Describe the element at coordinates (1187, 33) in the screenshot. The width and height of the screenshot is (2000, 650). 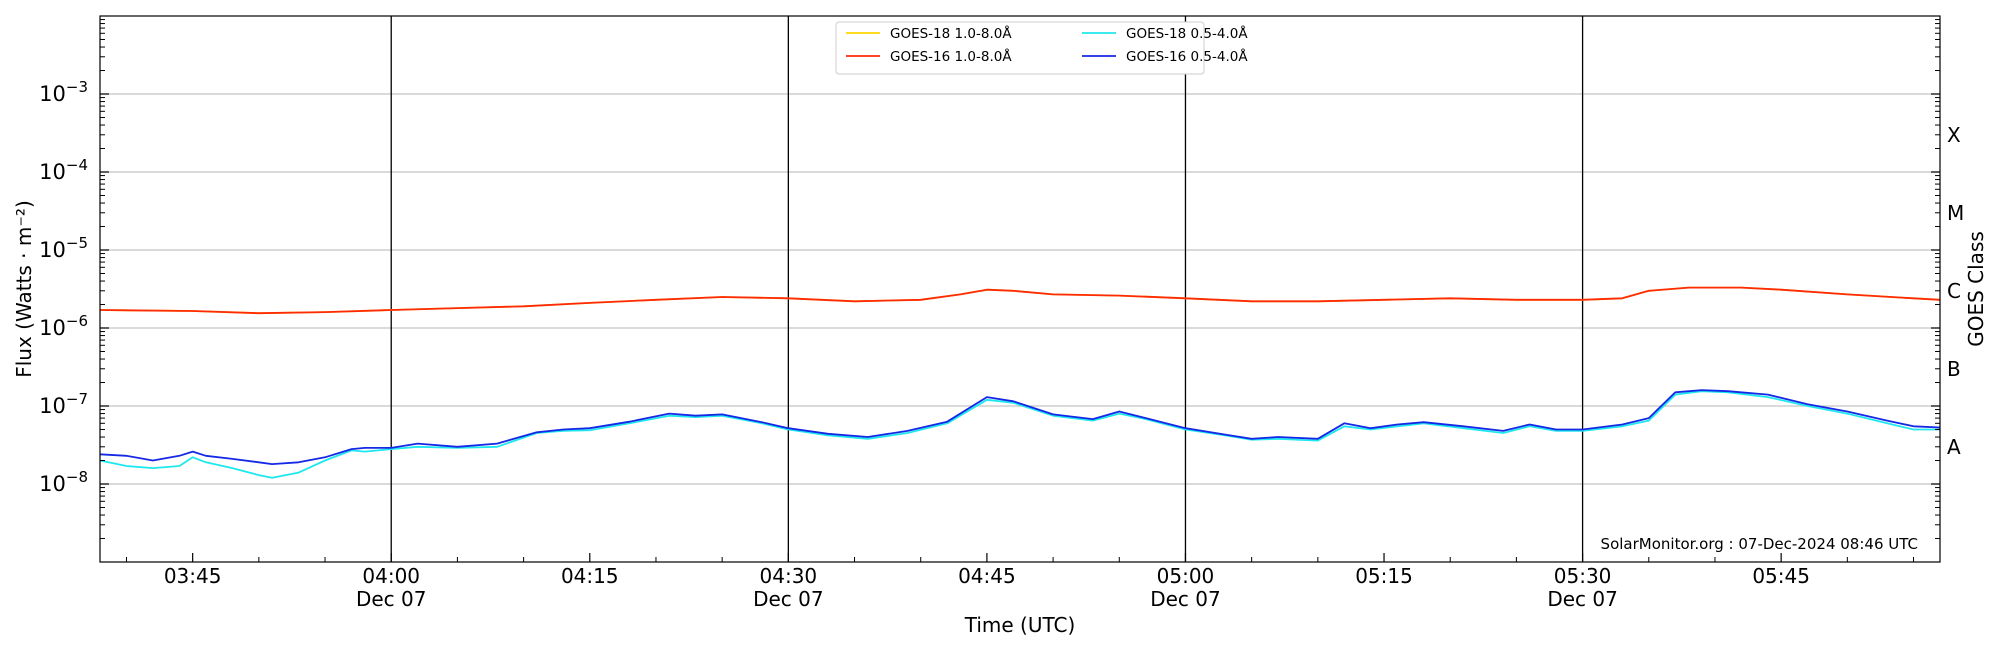
I see `legend-label: GOES-18 0.5-4.0Å` at that location.